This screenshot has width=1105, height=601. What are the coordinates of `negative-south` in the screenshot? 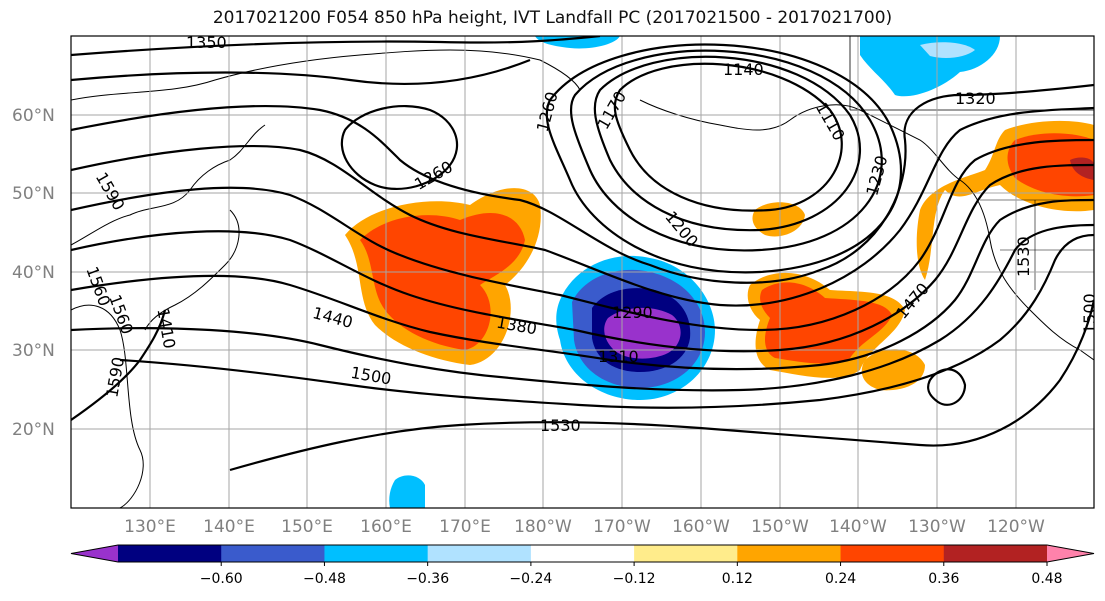 It's located at (407, 491).